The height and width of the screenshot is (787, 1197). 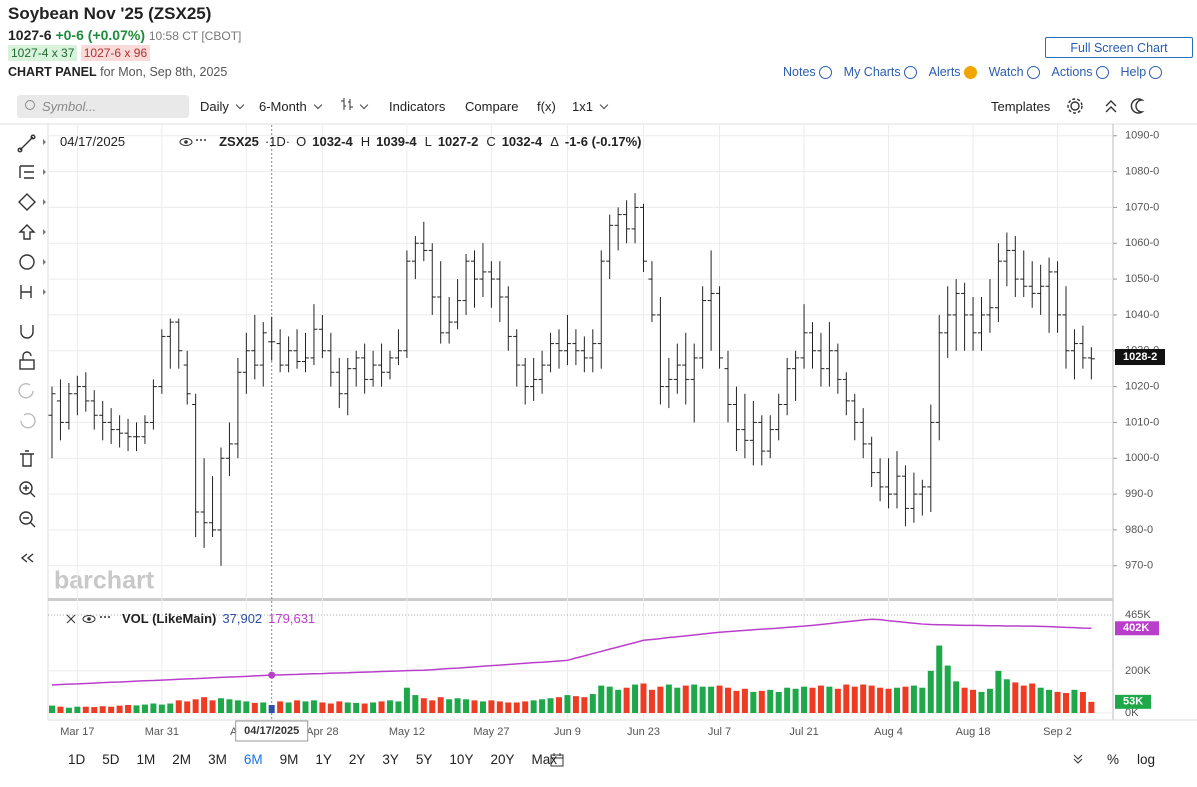 What do you see at coordinates (953, 72) in the screenshot?
I see `header-action: Alerts` at bounding box center [953, 72].